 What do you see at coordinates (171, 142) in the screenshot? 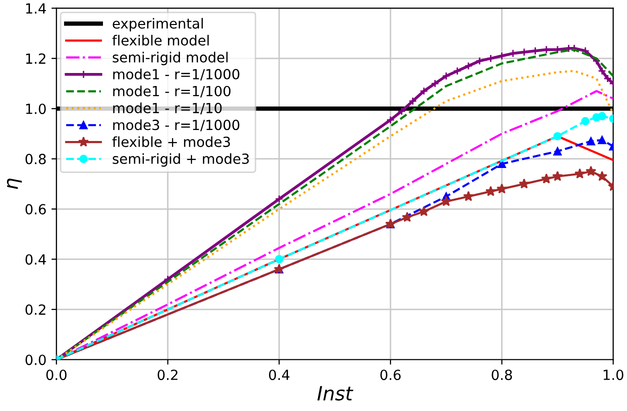
I see `legend-label: flexible + mode3` at bounding box center [171, 142].